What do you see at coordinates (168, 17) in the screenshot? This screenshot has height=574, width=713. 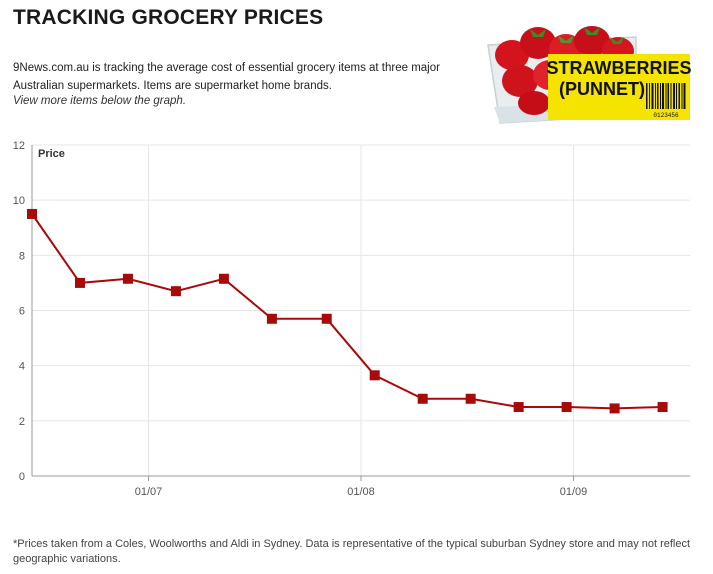 I see `page-title: TRACKING GROCERY PRICES` at bounding box center [168, 17].